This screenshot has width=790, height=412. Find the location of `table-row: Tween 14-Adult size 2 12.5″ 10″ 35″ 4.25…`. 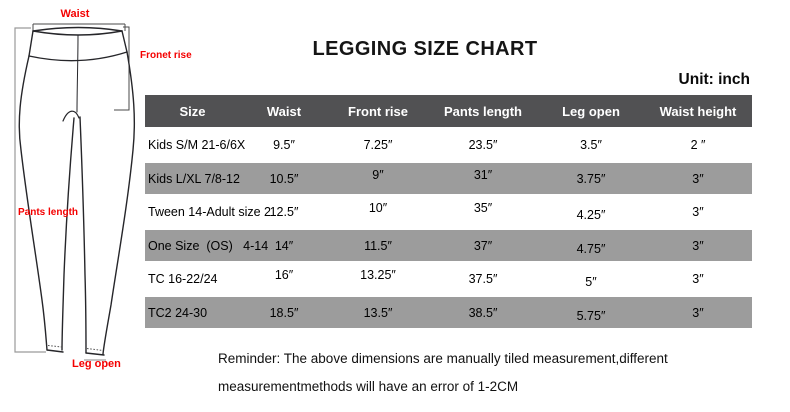

table-row: Tween 14-Adult size 2 12.5″ 10″ 35″ 4.25… is located at coordinates (448, 212).